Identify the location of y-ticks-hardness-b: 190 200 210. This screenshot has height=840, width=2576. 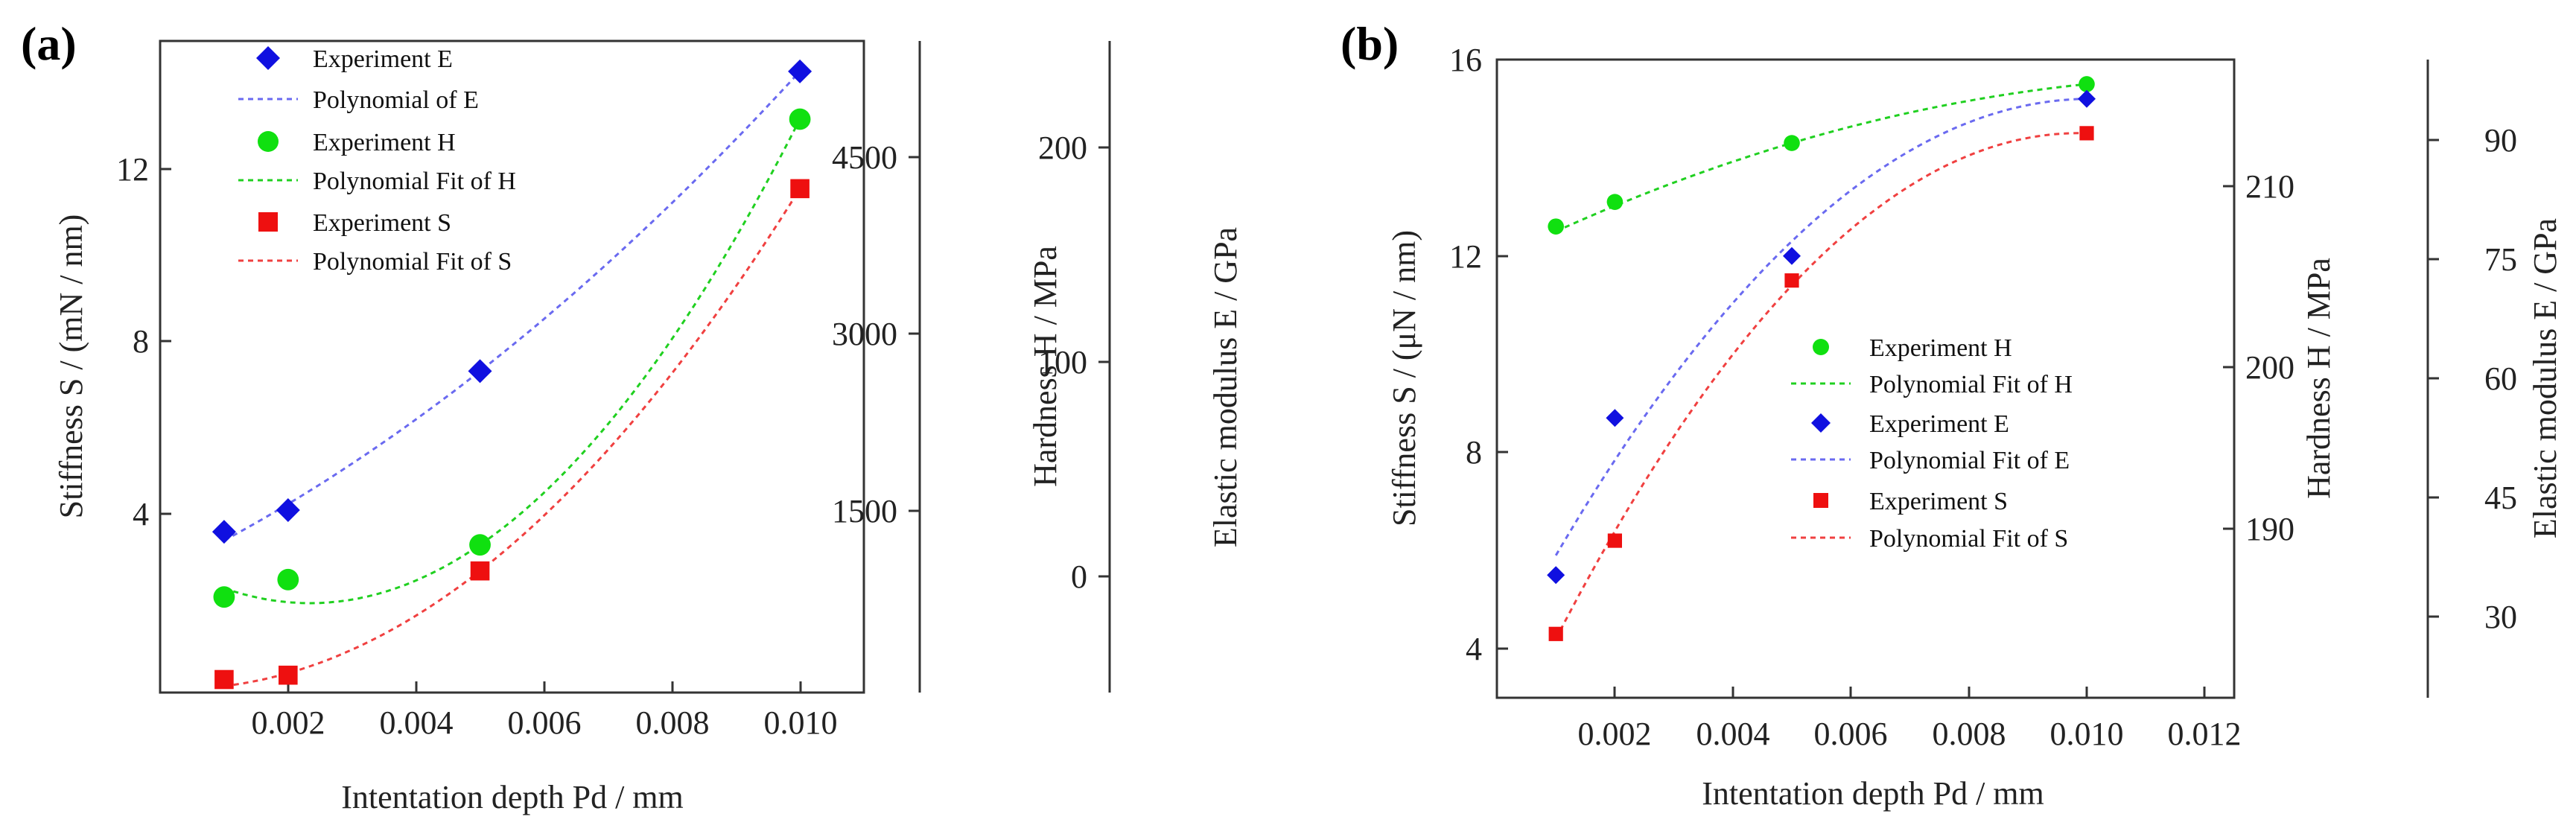
(2258, 357).